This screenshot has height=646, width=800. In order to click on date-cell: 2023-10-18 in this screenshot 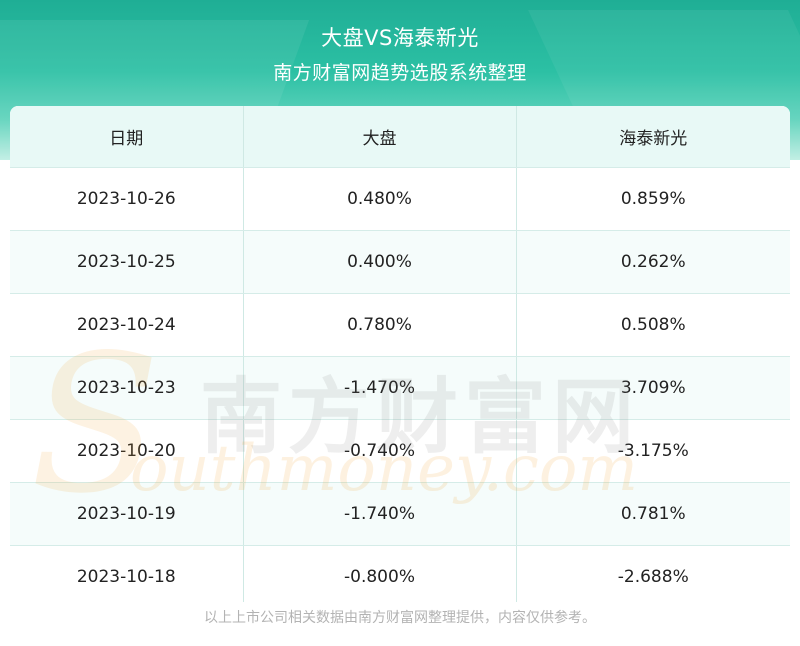, I will do `click(127, 573)`.